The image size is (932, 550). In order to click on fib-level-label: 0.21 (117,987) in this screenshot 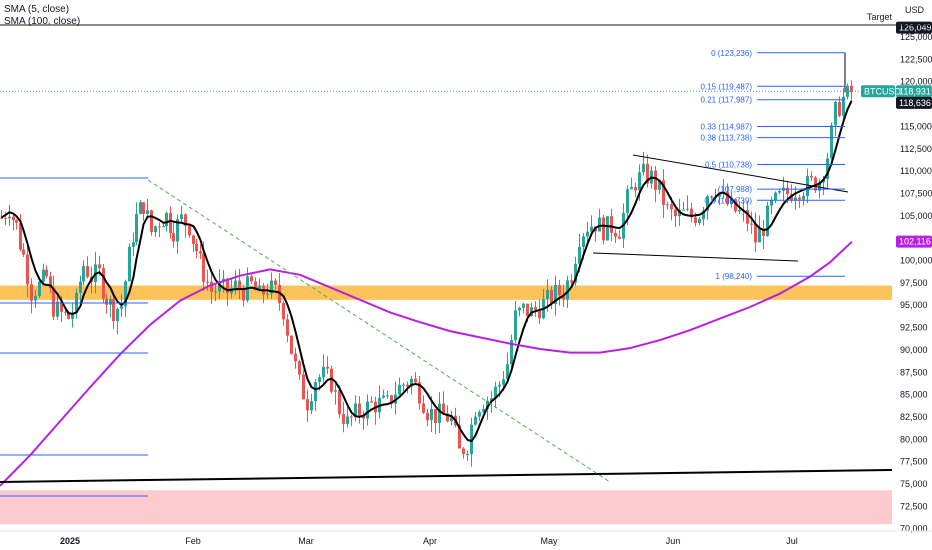, I will do `click(727, 100)`.